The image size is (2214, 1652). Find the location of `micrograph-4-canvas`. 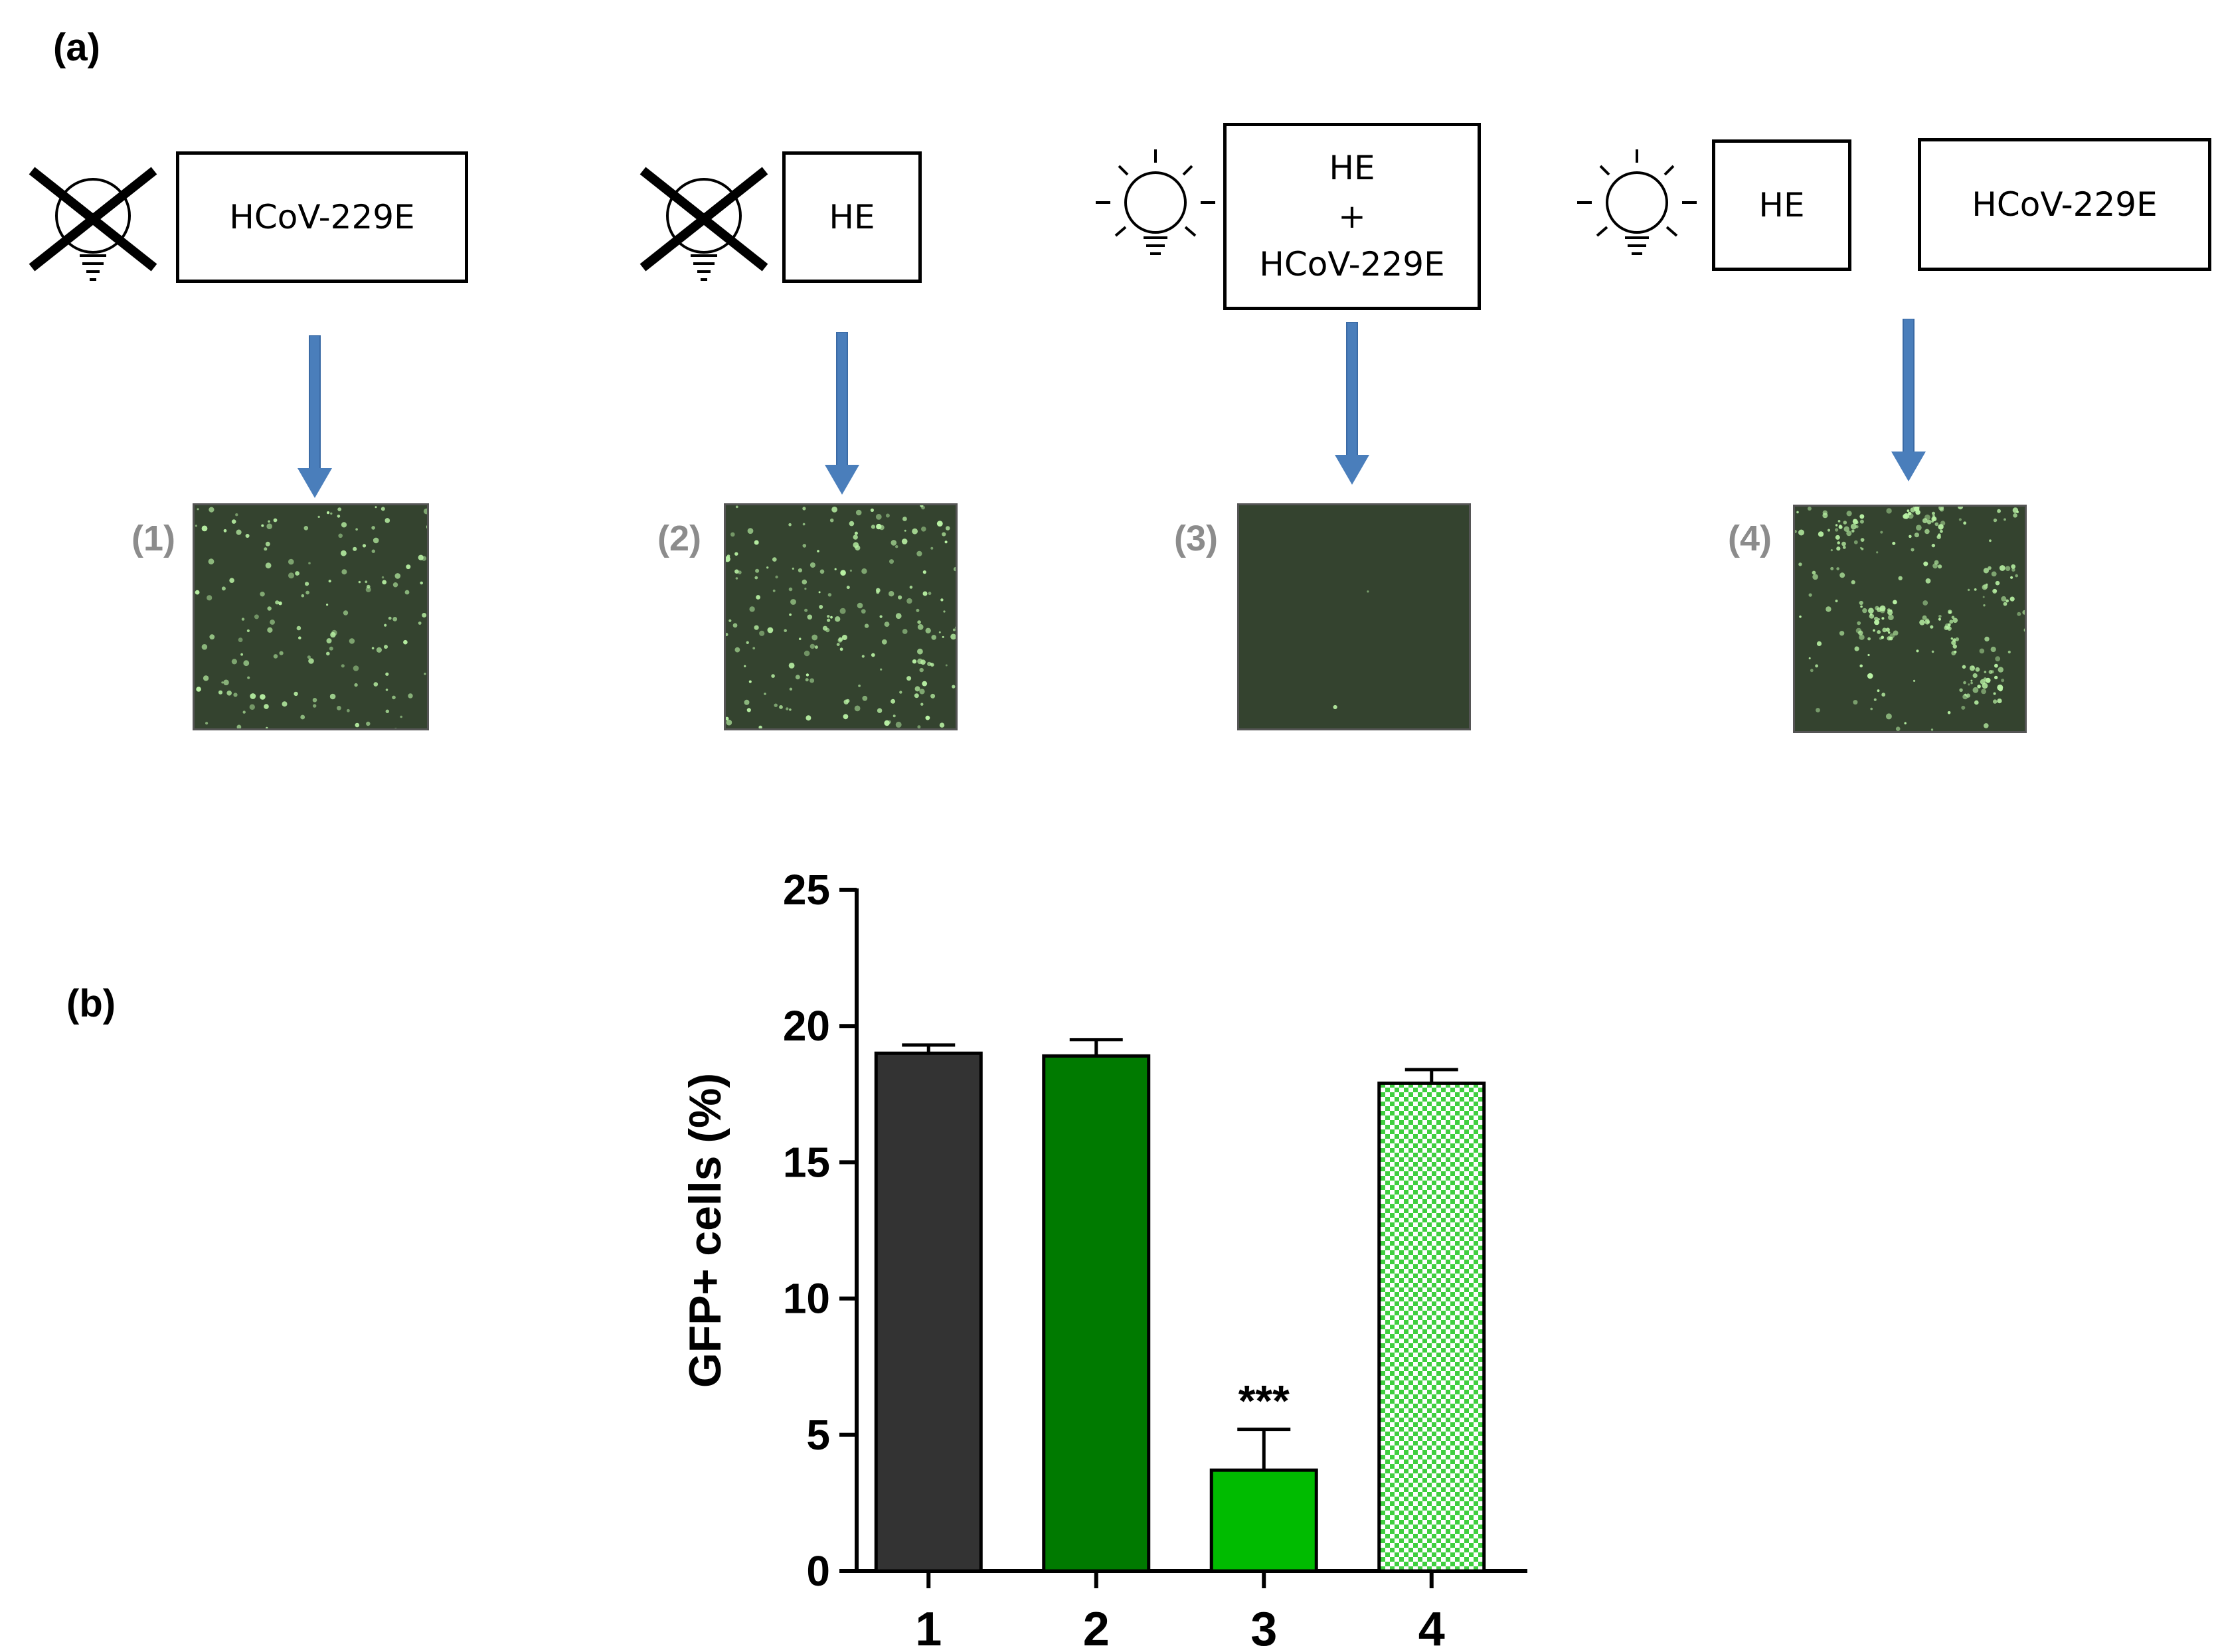

micrograph-4-canvas is located at coordinates (1910, 619).